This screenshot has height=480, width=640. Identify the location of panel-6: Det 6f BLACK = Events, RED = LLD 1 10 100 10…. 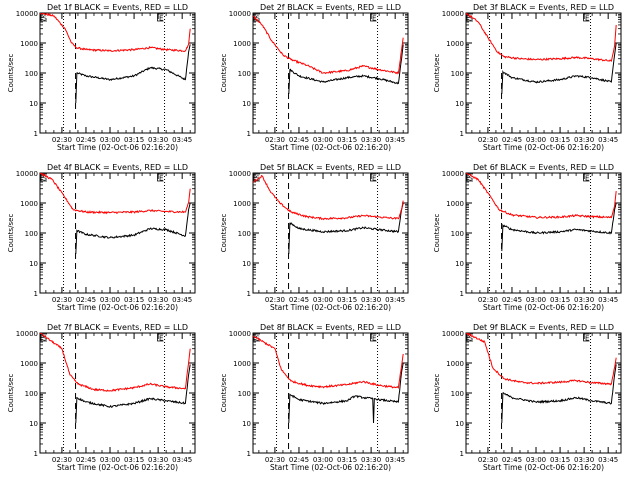
(527, 237).